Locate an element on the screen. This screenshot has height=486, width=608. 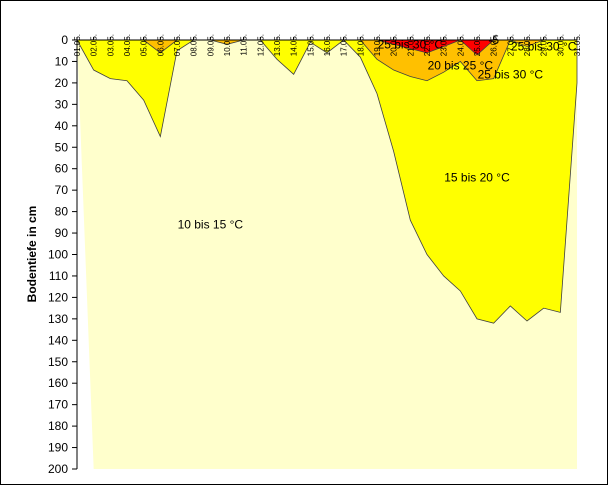
x-tick-label: 21.05. is located at coordinates (410, 45).